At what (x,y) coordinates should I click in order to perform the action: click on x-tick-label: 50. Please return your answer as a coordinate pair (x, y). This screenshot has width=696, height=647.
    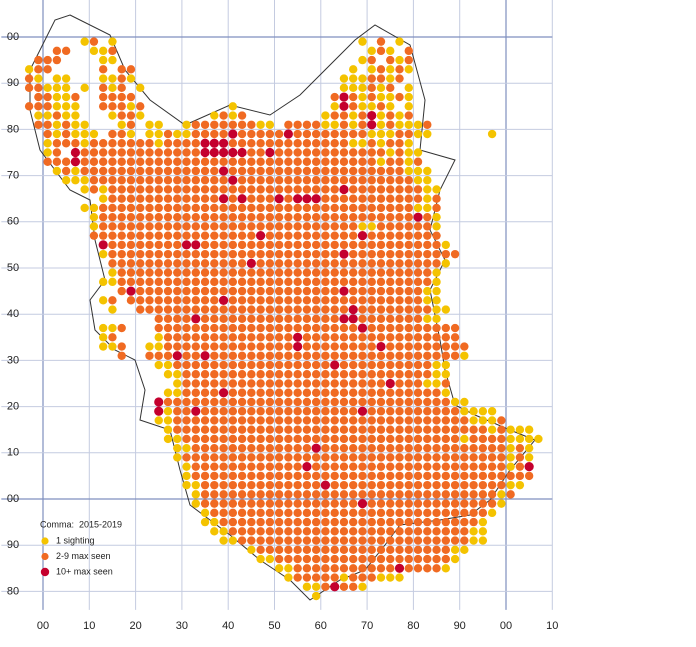
    Looking at the image, I should click on (274, 626).